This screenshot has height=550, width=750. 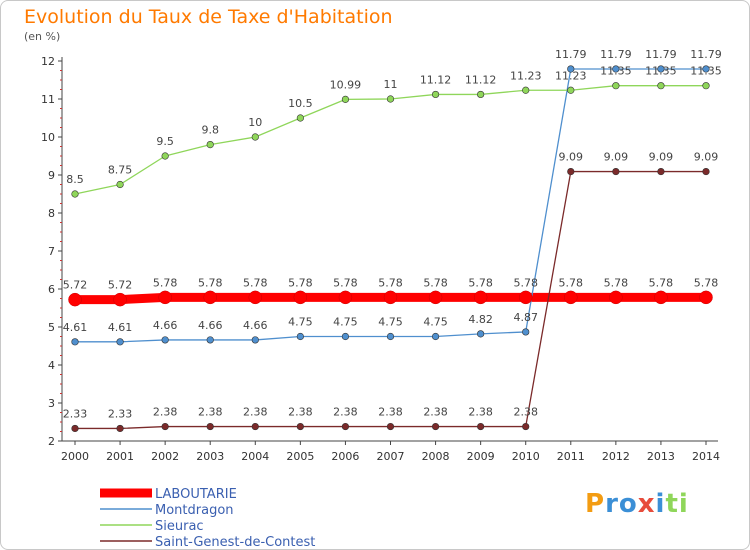 I want to click on x-tick-label: 2000, so click(x=75, y=456).